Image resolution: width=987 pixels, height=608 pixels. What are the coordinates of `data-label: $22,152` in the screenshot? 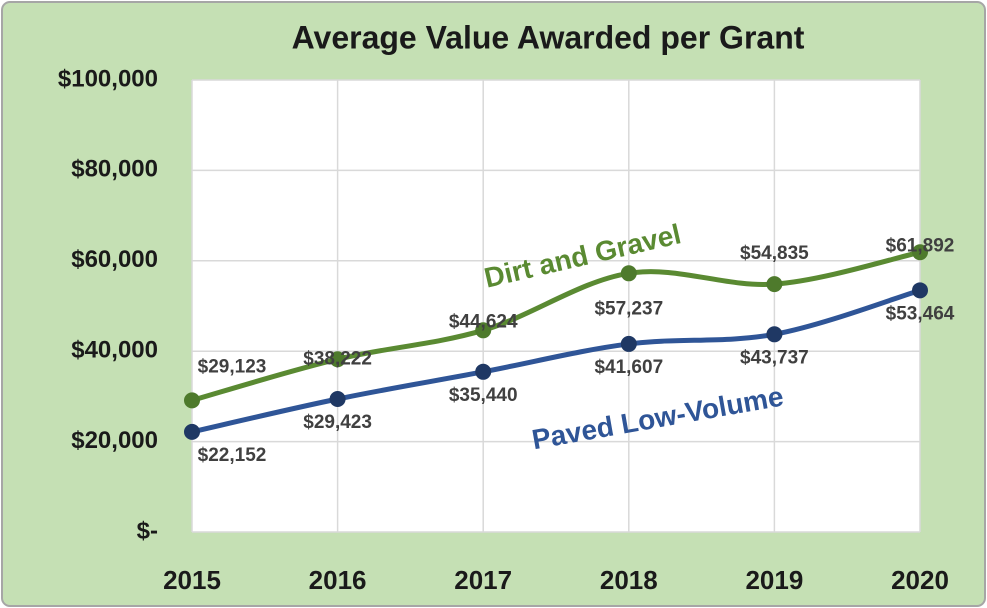 It's located at (232, 455).